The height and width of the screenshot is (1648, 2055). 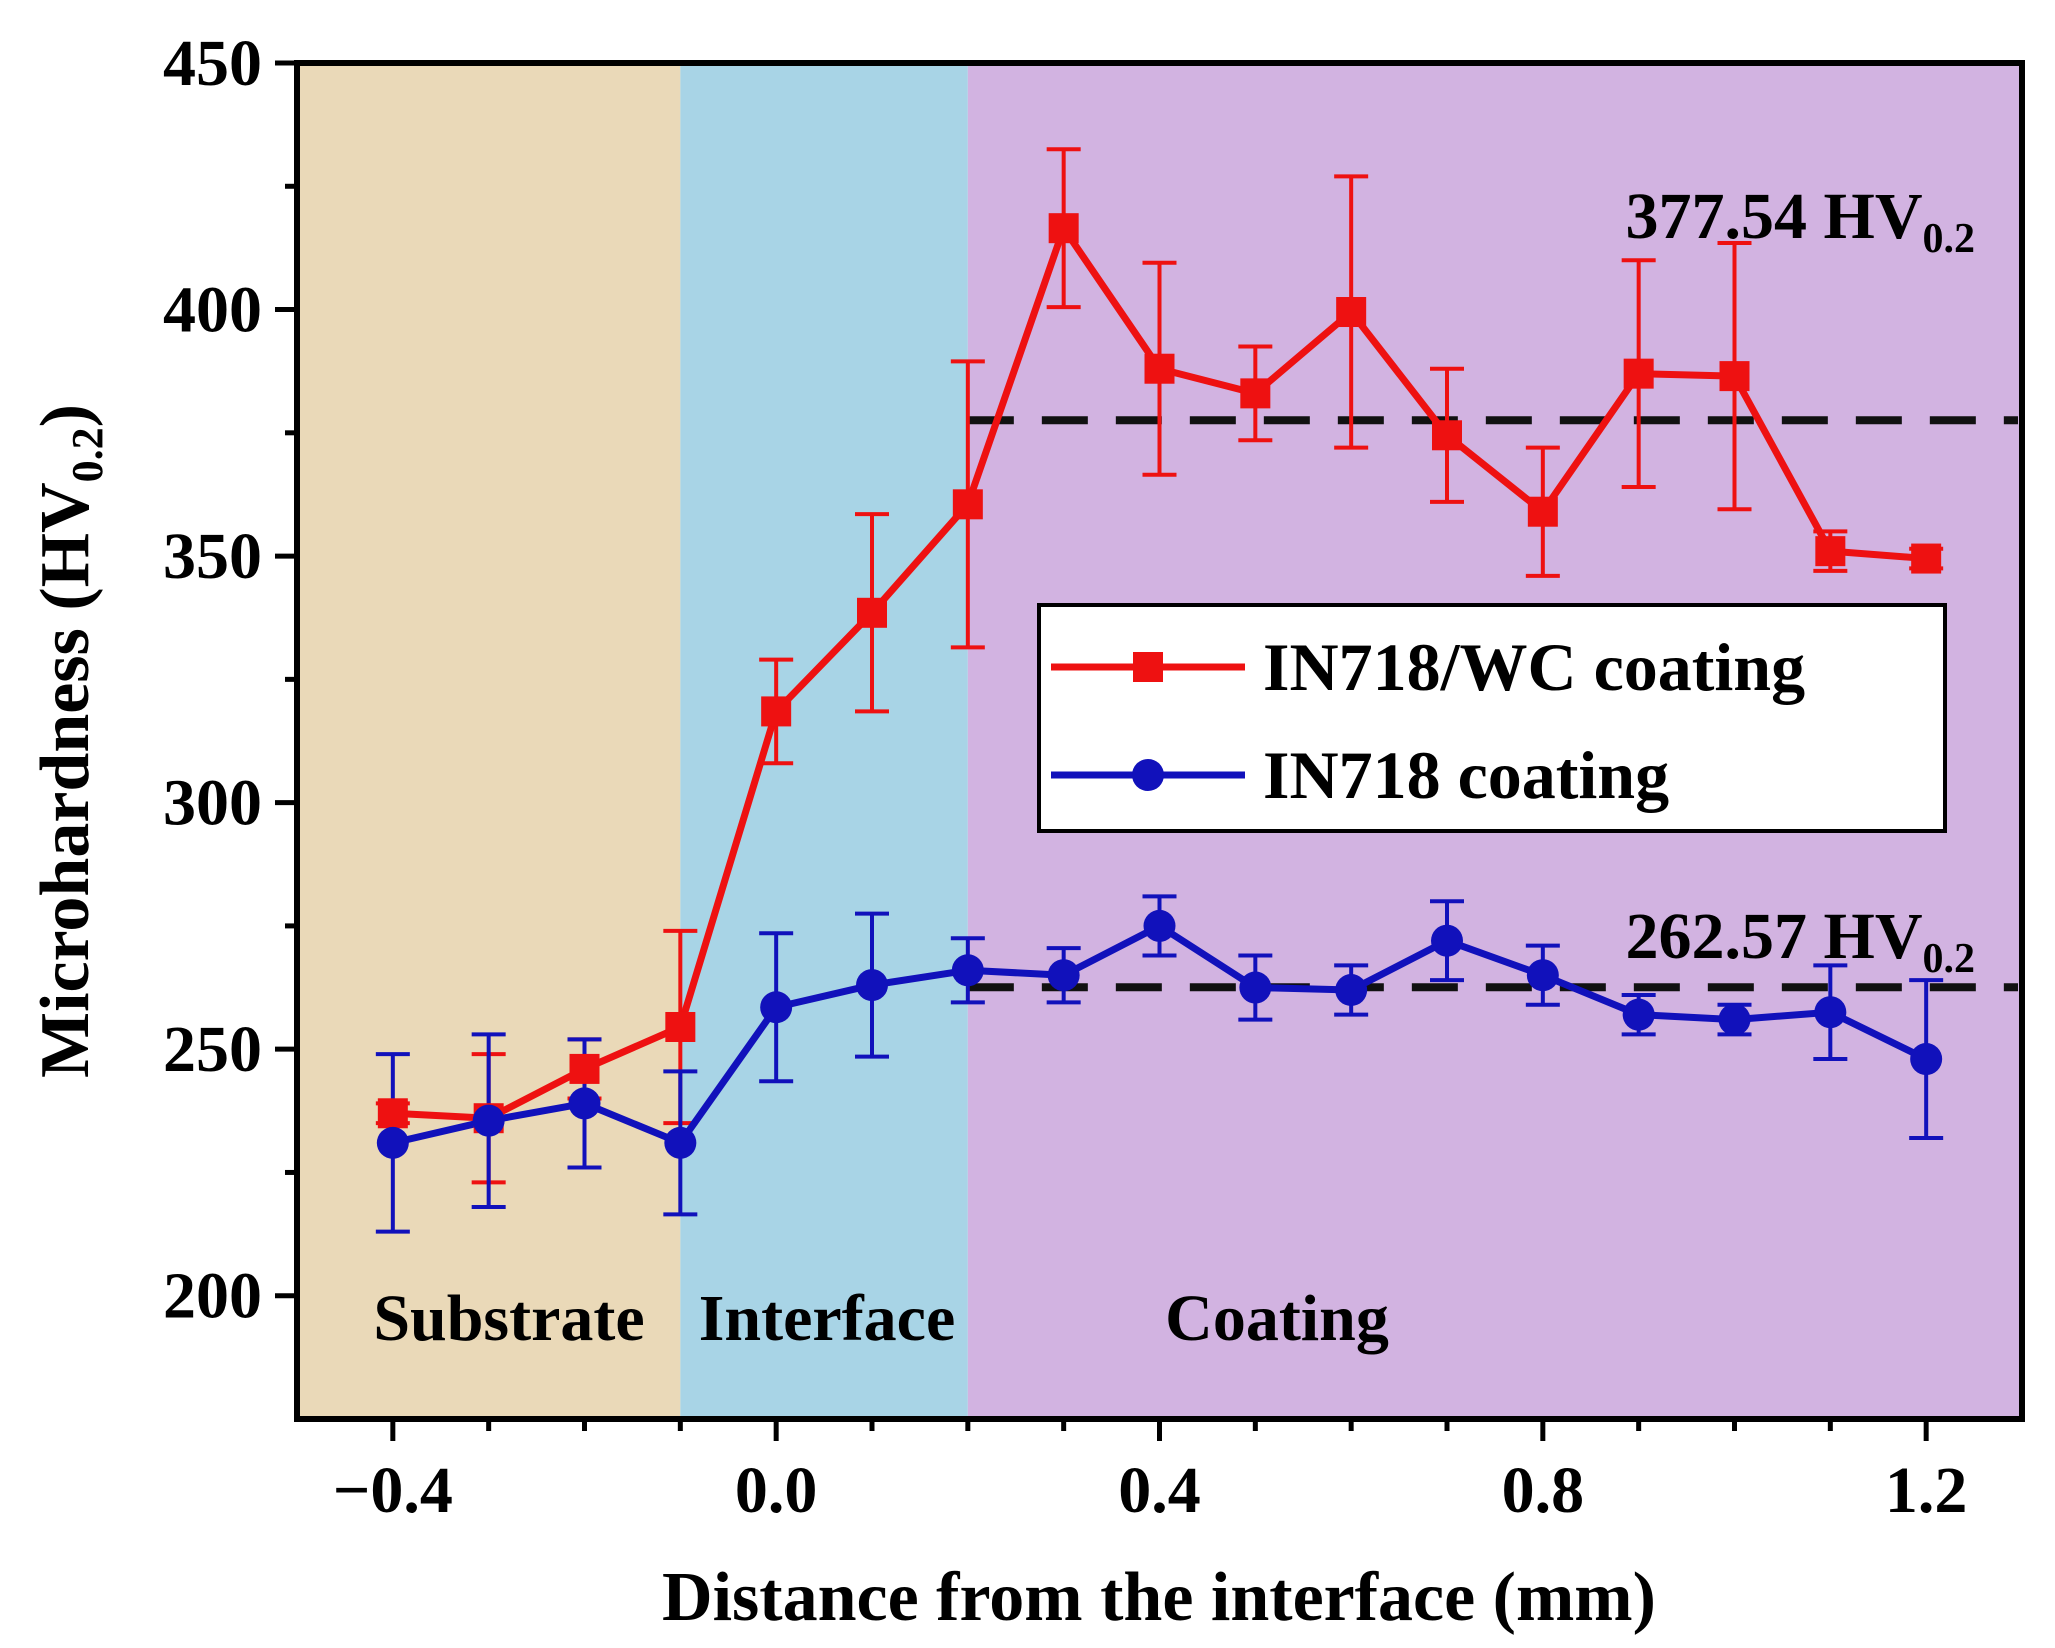 What do you see at coordinates (1159, 1490) in the screenshot?
I see `x-tick-label: 0.4` at bounding box center [1159, 1490].